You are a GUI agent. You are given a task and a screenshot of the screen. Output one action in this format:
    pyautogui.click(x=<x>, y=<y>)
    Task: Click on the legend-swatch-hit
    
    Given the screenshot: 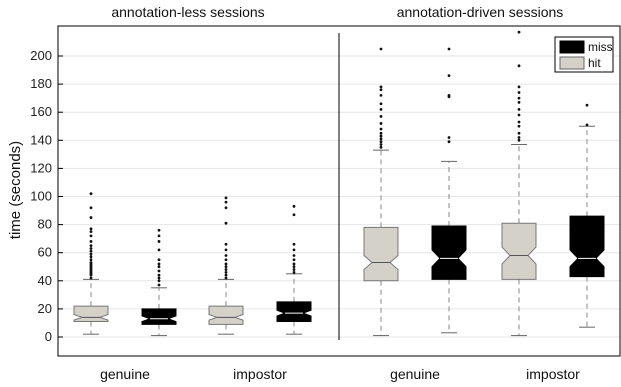 What is the action you would take?
    pyautogui.click(x=572, y=63)
    